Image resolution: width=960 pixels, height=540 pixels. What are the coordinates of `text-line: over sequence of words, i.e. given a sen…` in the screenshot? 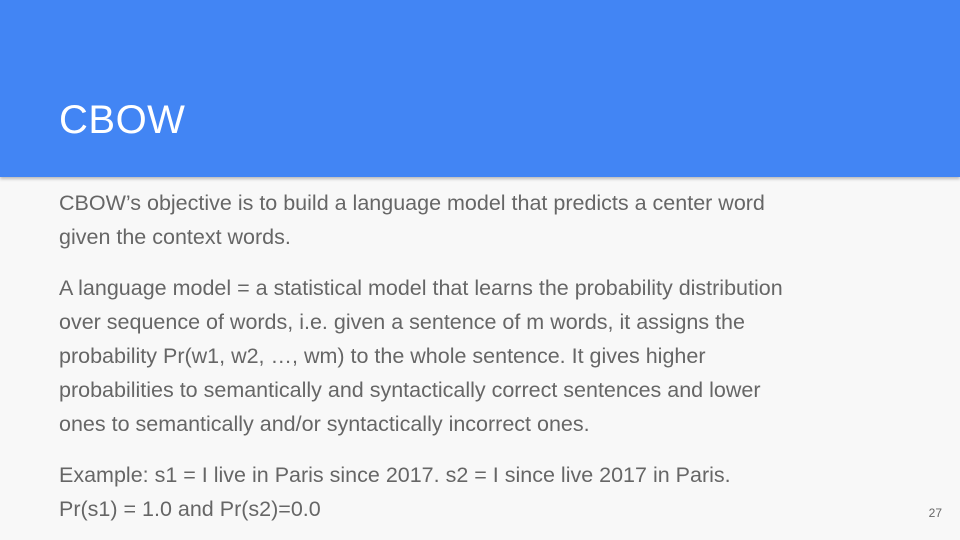 It's located at (402, 322).